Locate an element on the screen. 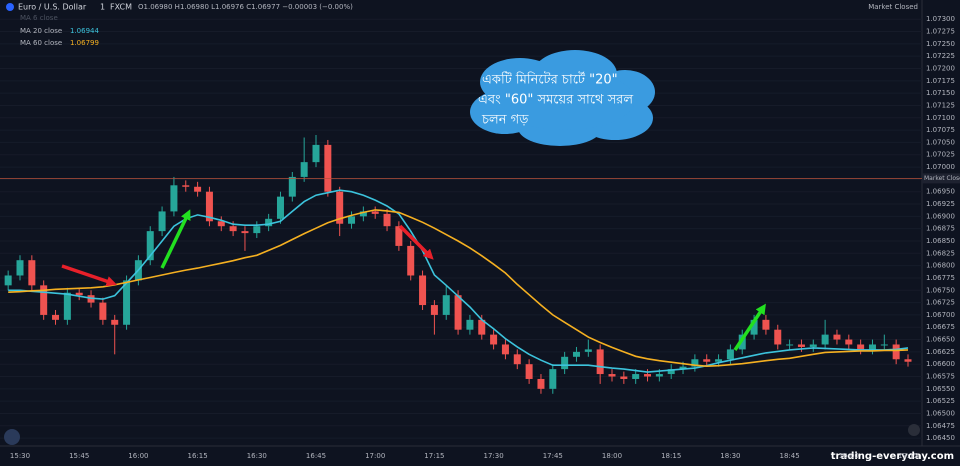 The image size is (960, 466). y-tick-label: 1.07200 is located at coordinates (940, 69).